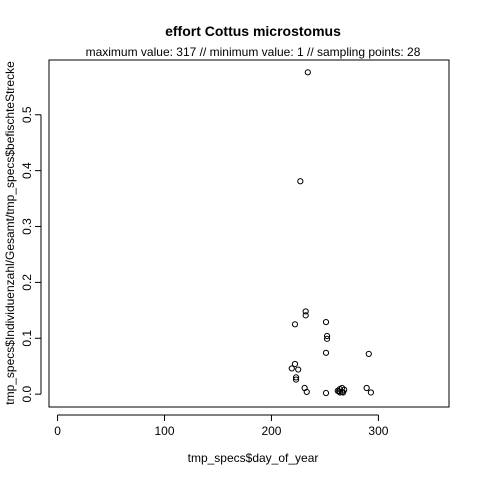 This screenshot has height=480, width=480. What do you see at coordinates (27, 338) in the screenshot?
I see `y-tick-label: 0.1` at bounding box center [27, 338].